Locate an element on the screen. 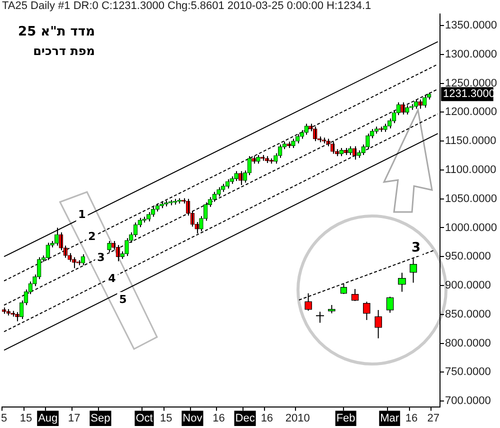 This screenshot has height=428, width=500. annotation: 5 is located at coordinates (123, 299).